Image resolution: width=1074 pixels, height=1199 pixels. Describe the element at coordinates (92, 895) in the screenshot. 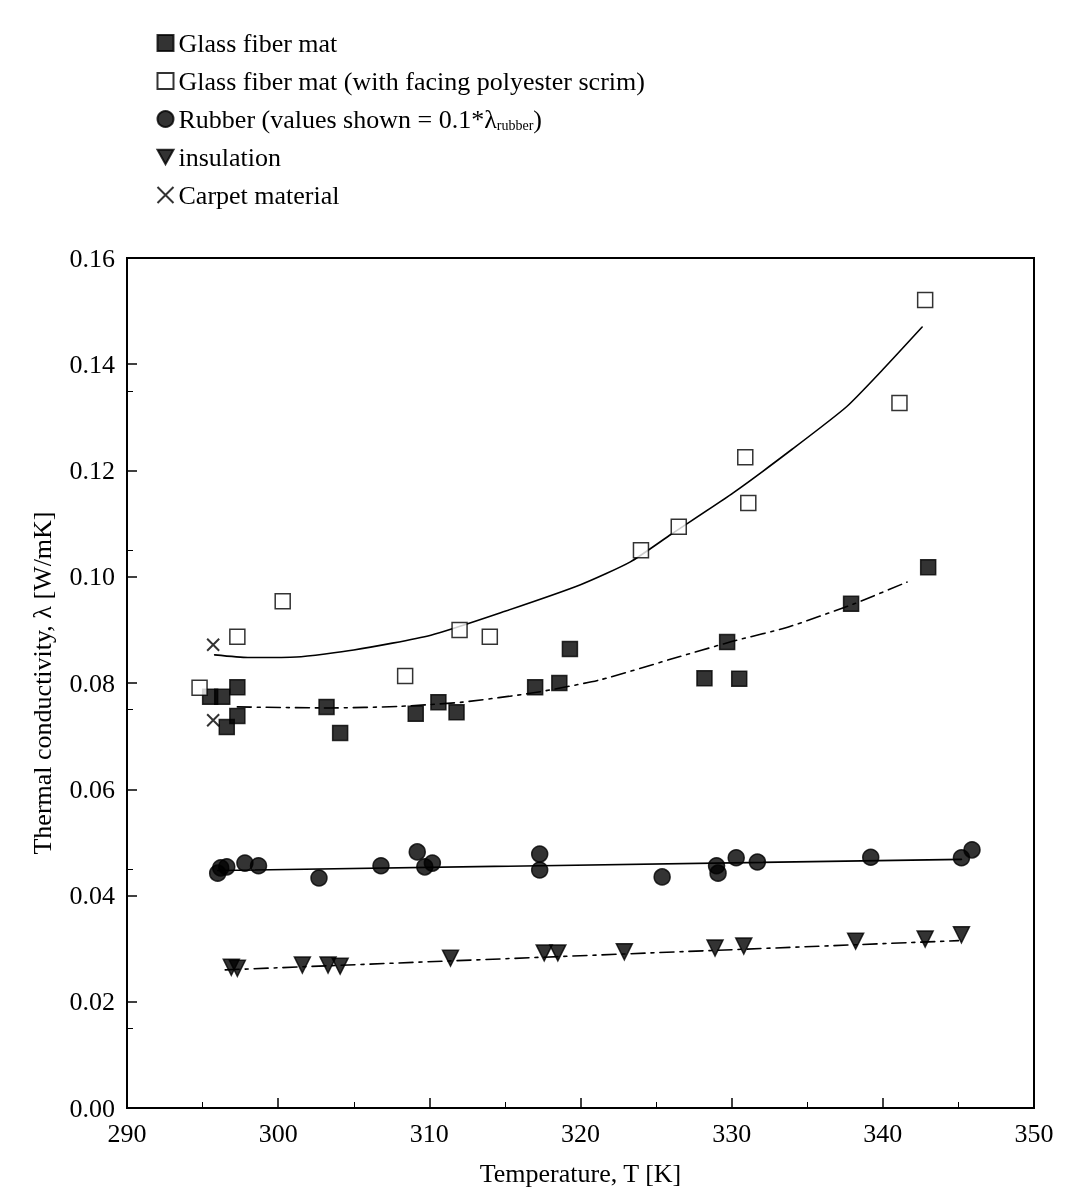

I see `y-tick-label: 0.04` at that location.